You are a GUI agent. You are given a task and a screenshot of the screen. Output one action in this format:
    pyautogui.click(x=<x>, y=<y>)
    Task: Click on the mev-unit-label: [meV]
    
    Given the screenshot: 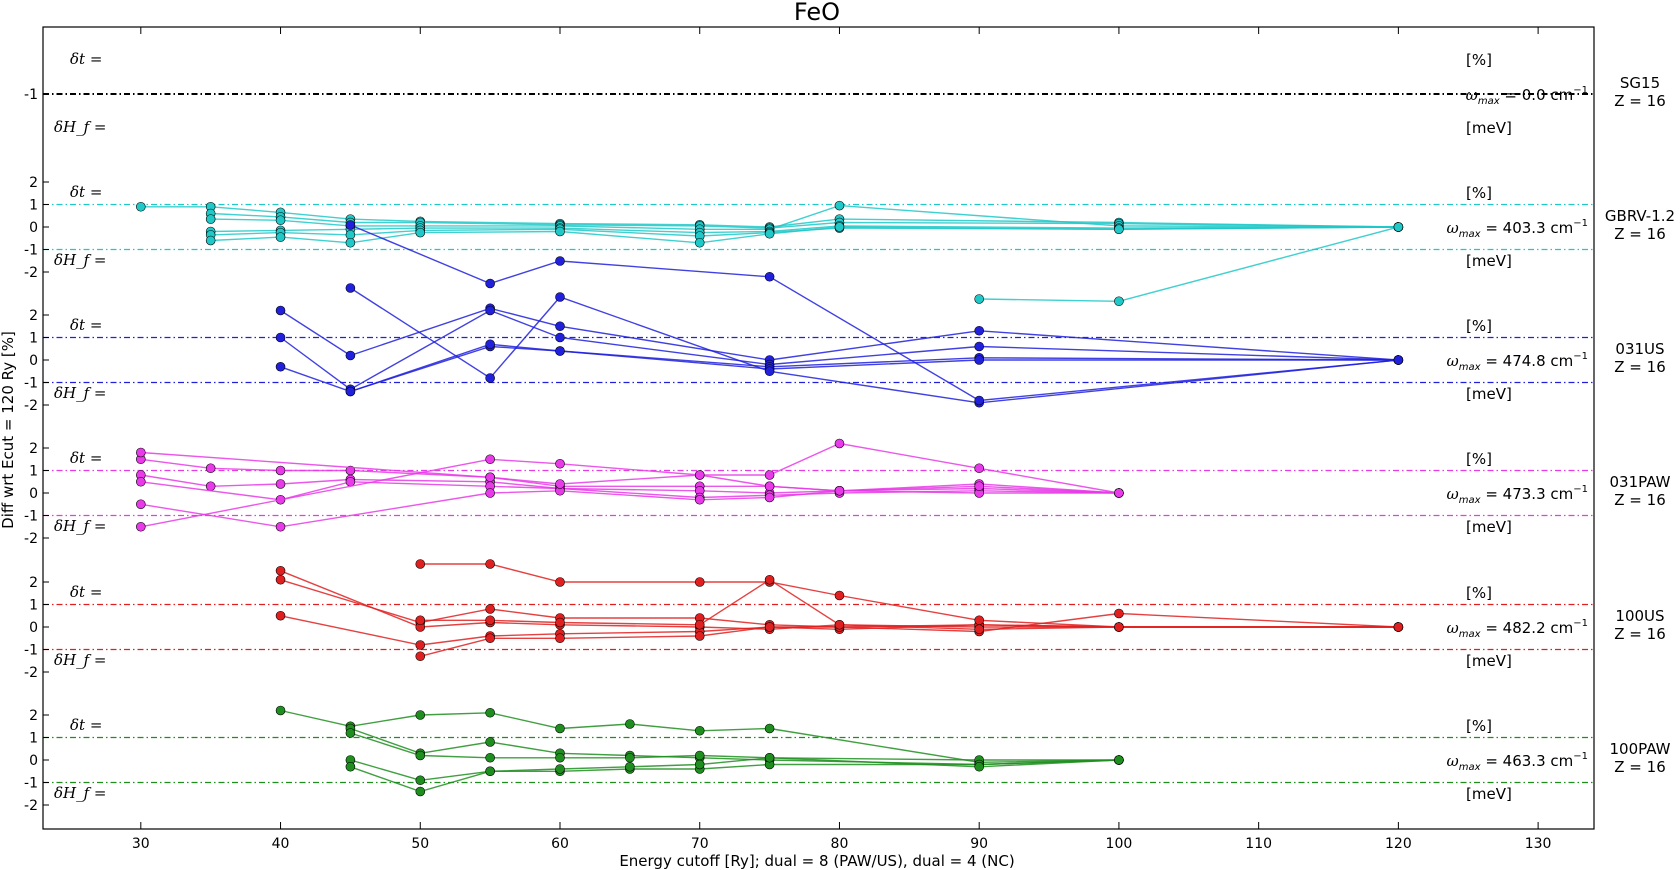 What is the action you would take?
    pyautogui.click(x=1489, y=527)
    